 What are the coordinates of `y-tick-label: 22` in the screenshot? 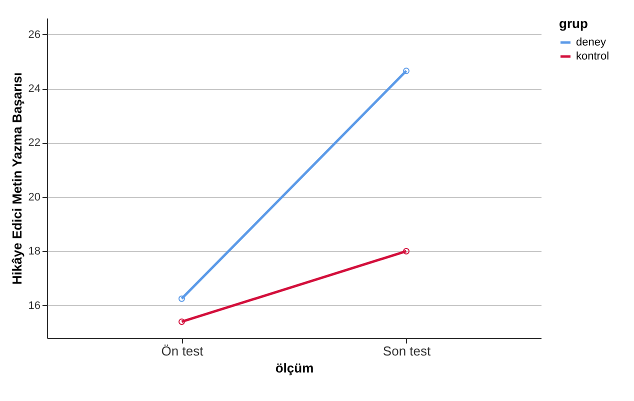 It's located at (34, 143).